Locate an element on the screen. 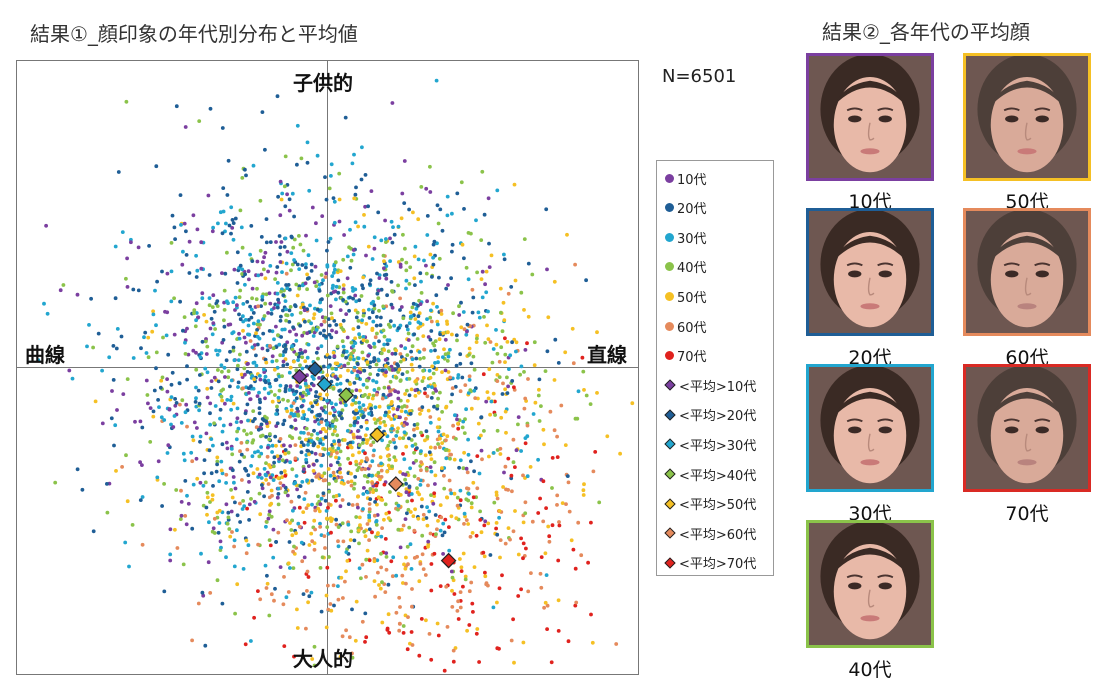 This screenshot has height=689, width=1113. face-label: 50代 is located at coordinates (1027, 202).